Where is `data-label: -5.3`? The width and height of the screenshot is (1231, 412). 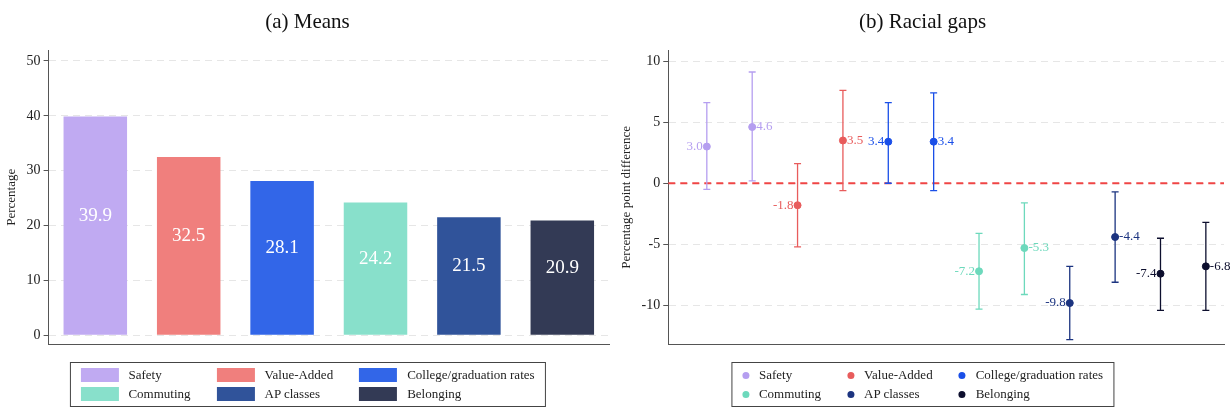
data-label: -5.3 is located at coordinates (1038, 247).